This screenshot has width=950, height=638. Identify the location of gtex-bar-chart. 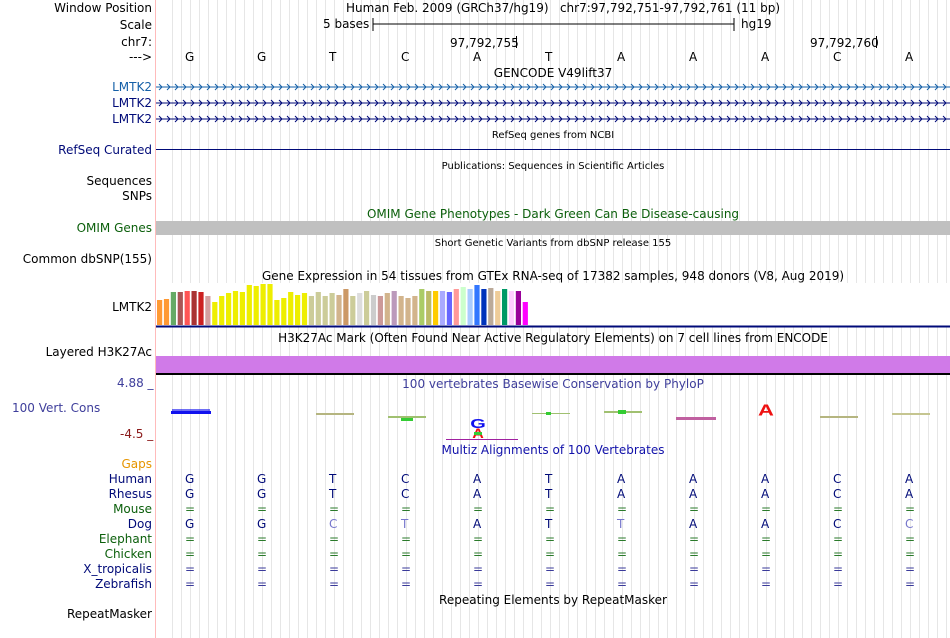
(553, 305).